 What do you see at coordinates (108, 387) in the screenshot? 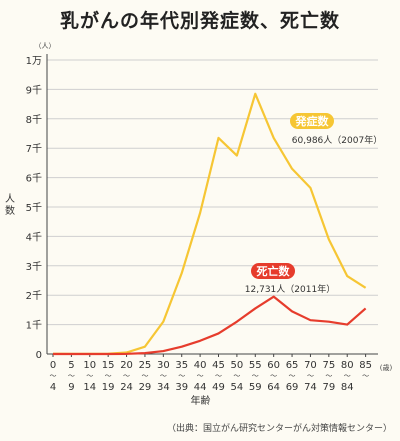
I see `x-tick-end: 19` at bounding box center [108, 387].